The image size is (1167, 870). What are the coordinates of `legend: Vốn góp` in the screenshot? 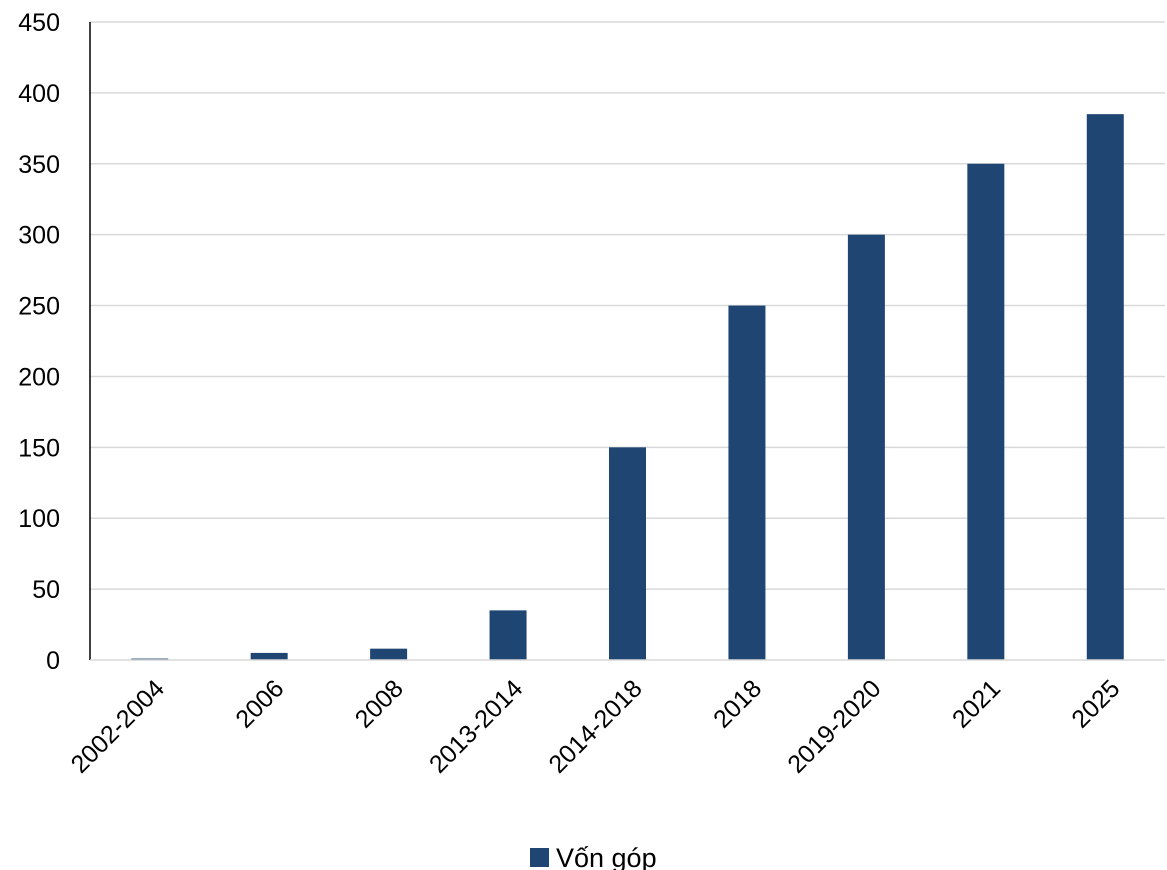 It's located at (593, 856).